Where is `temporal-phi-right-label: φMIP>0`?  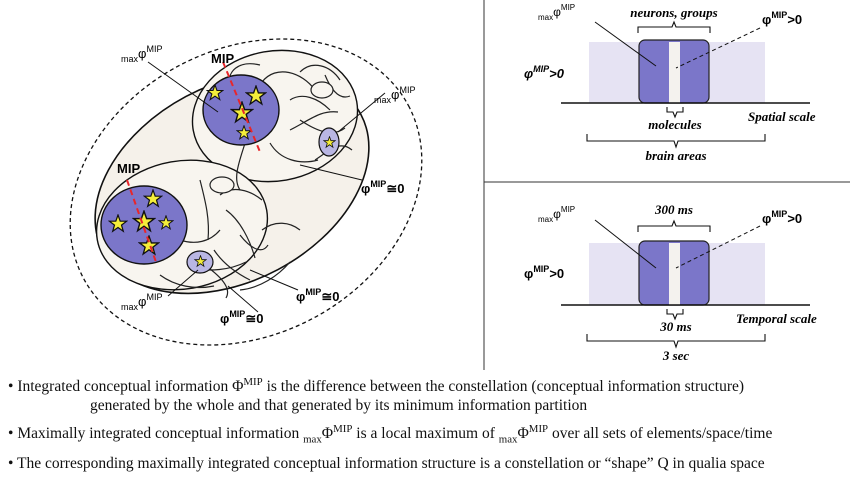
temporal-phi-right-label: φMIP>0 is located at coordinates (782, 217).